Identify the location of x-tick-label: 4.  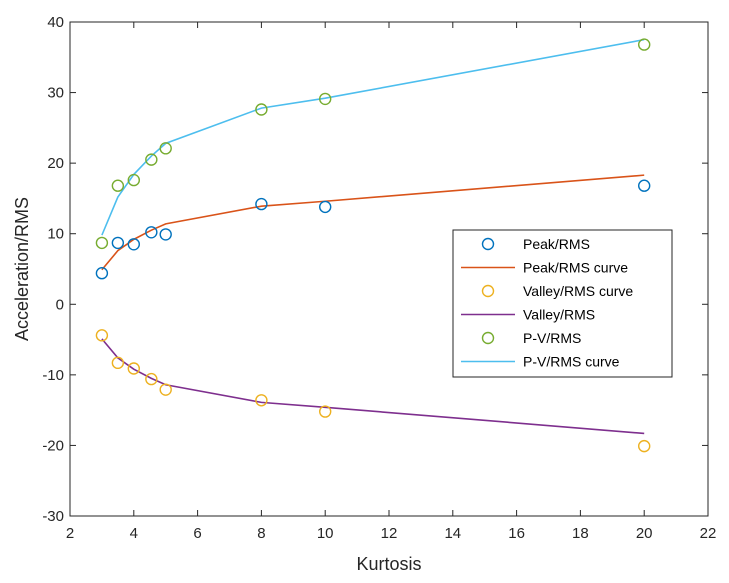
(134, 533).